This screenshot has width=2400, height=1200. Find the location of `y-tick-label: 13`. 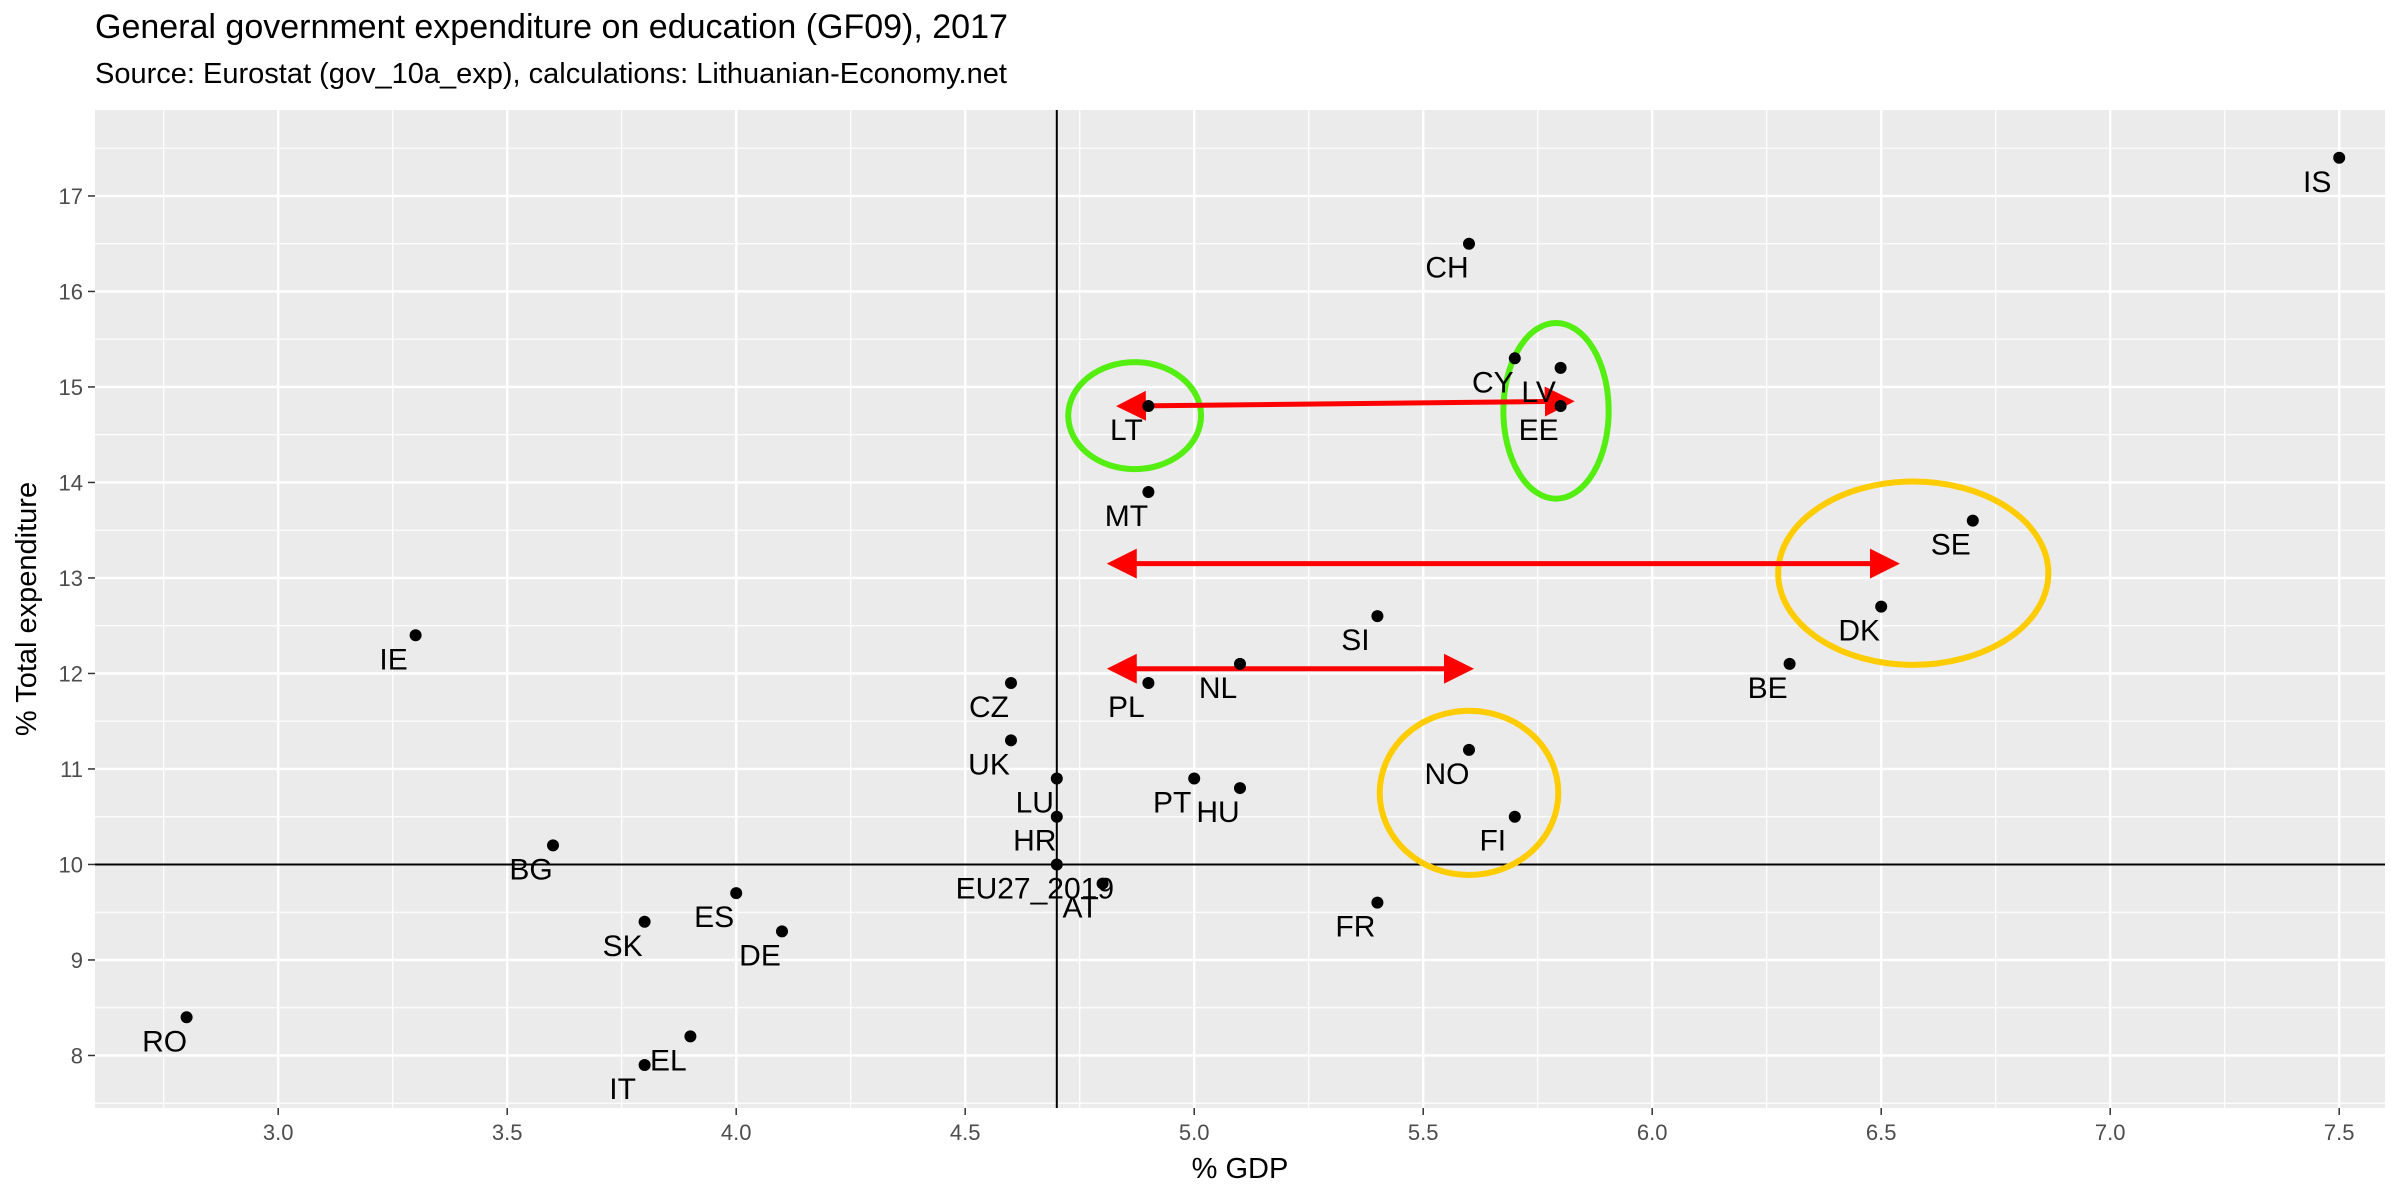

y-tick-label: 13 is located at coordinates (71, 578).